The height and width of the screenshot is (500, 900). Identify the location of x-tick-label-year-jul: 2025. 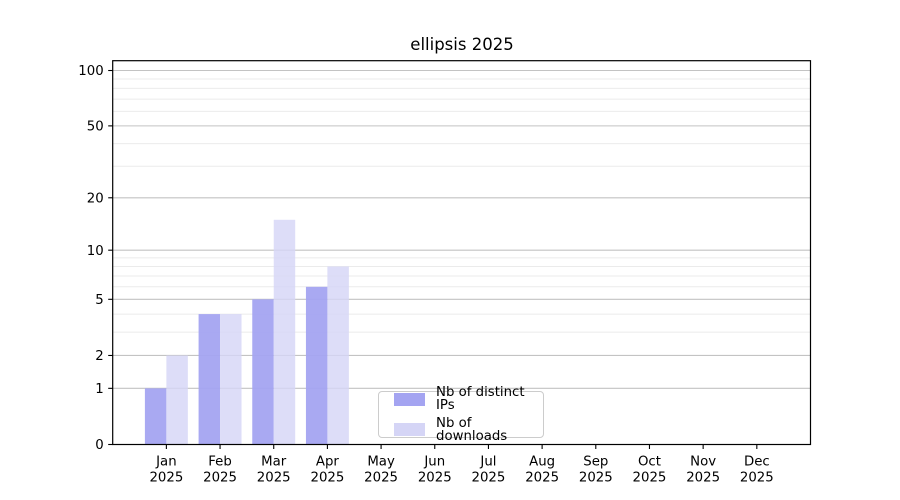
(489, 478).